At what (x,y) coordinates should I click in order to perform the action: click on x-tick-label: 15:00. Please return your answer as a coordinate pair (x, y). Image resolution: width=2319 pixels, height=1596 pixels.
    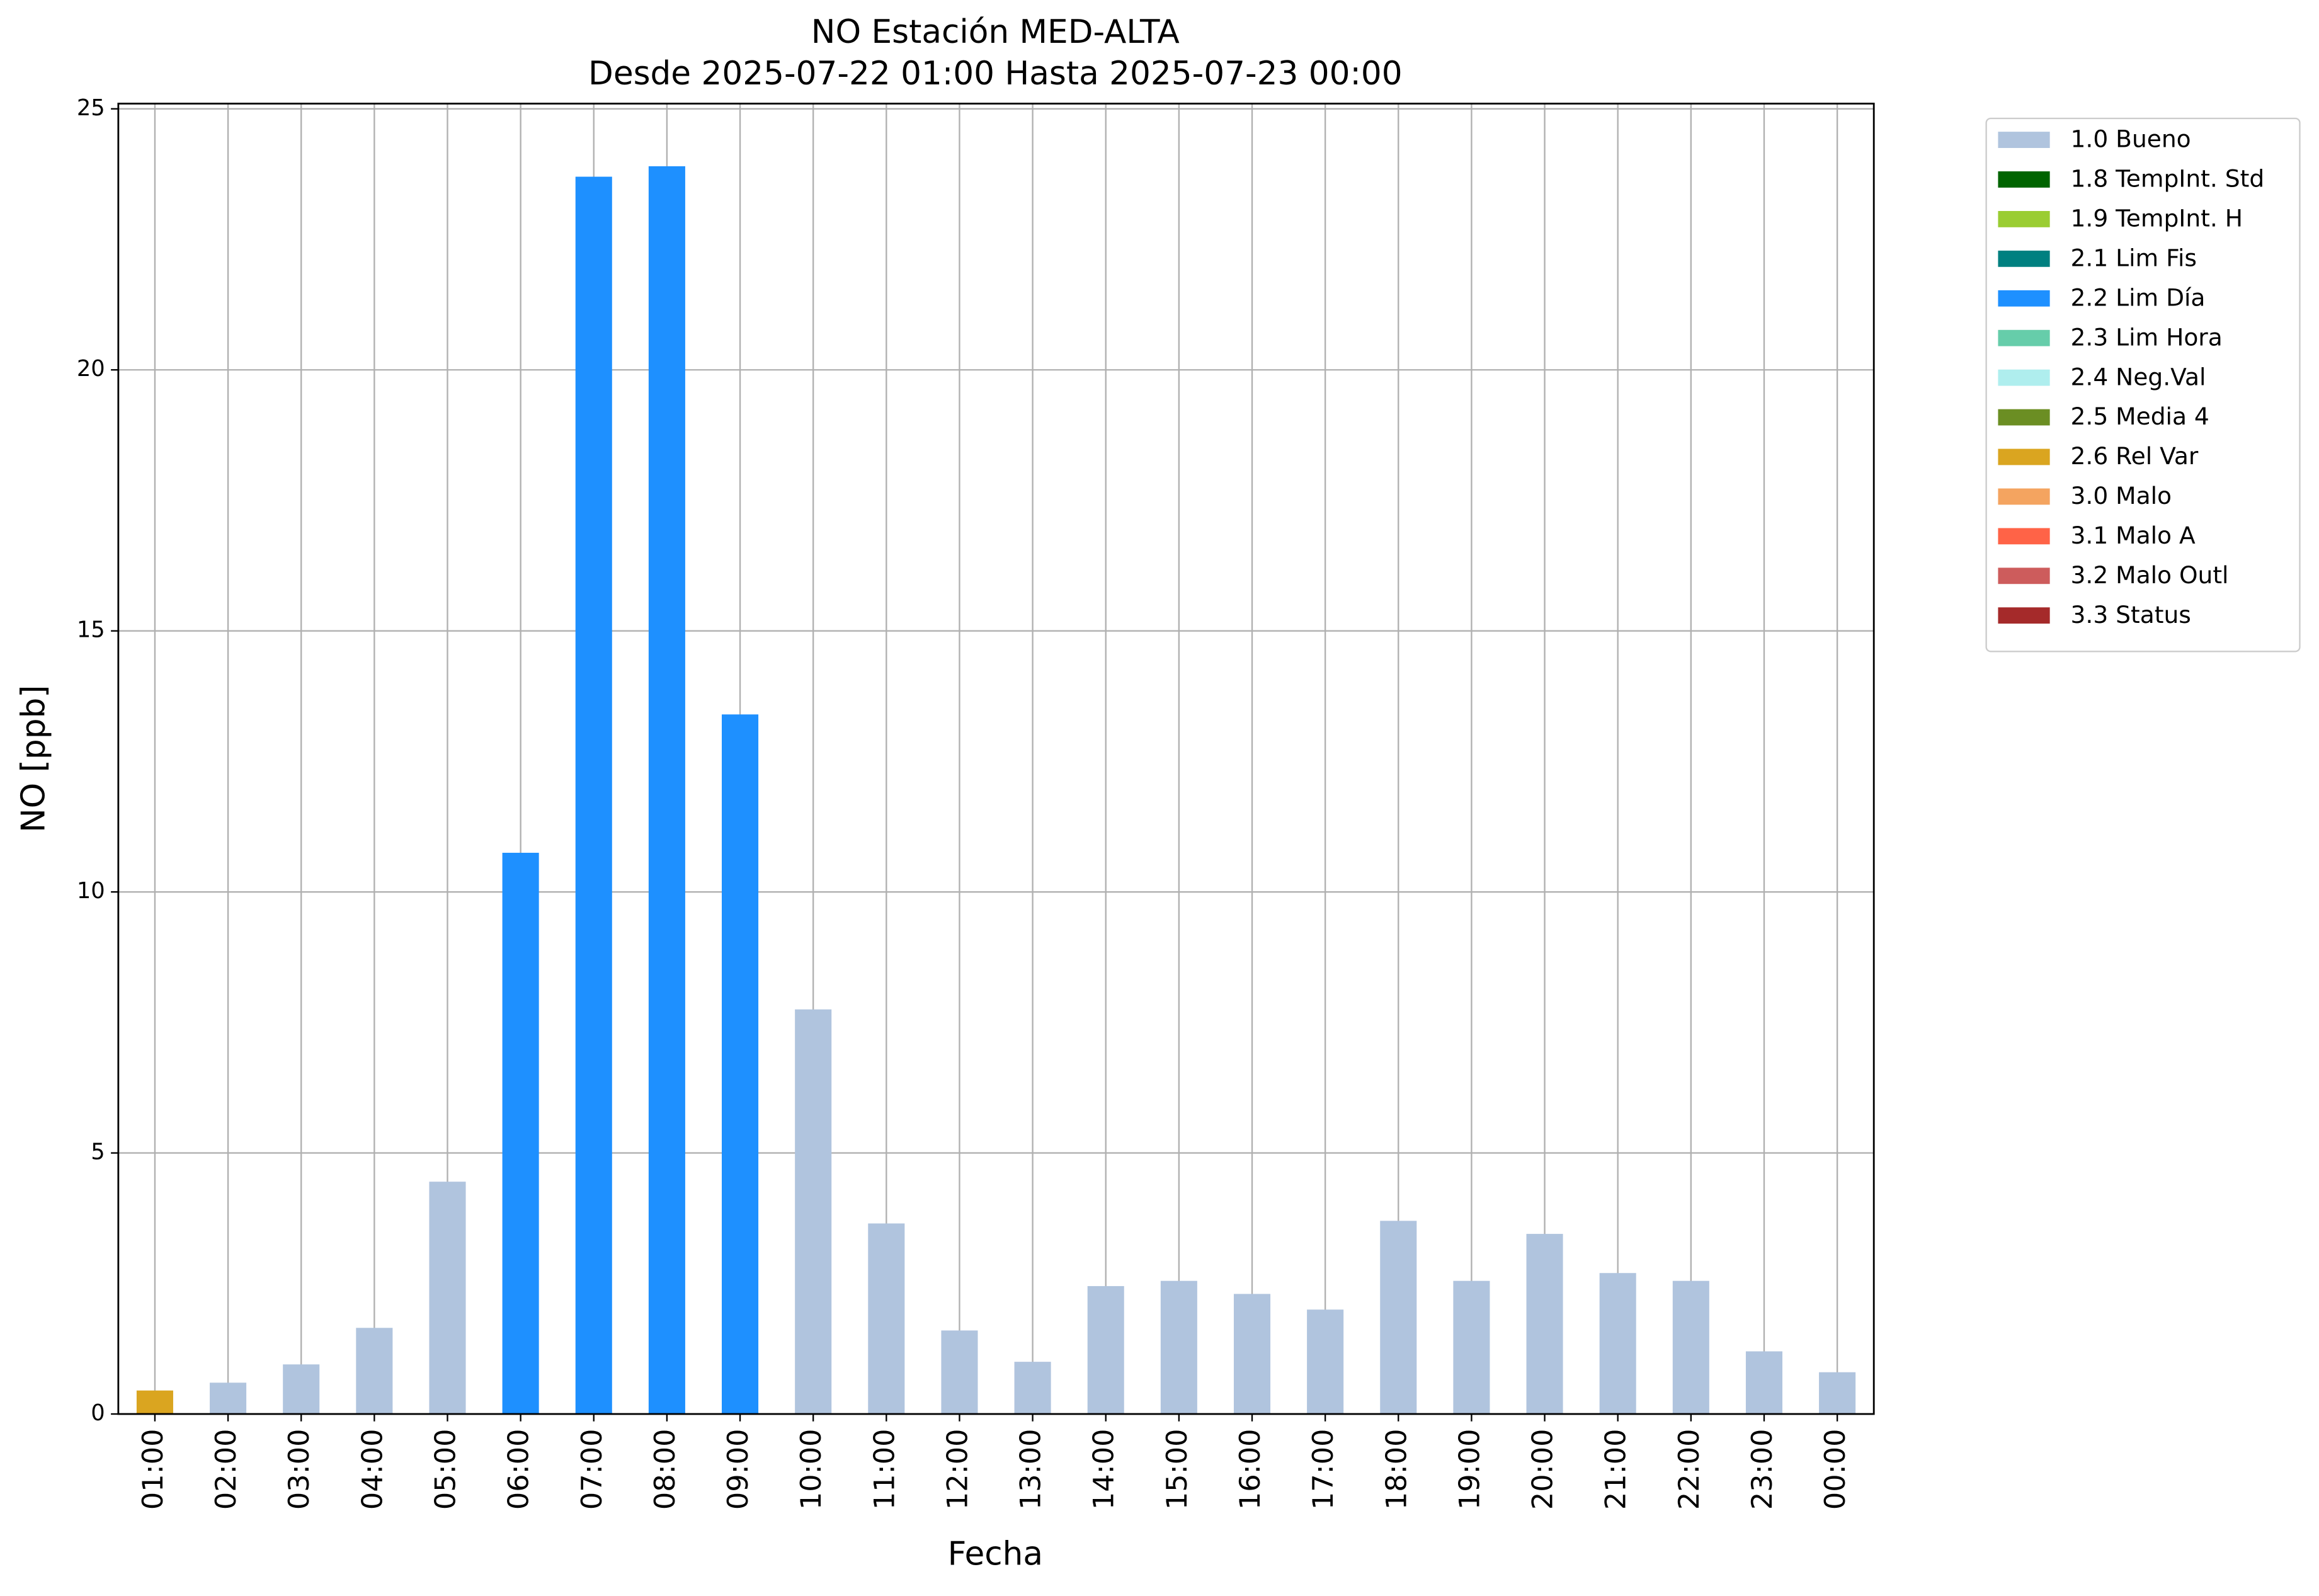
    Looking at the image, I should click on (1177, 1469).